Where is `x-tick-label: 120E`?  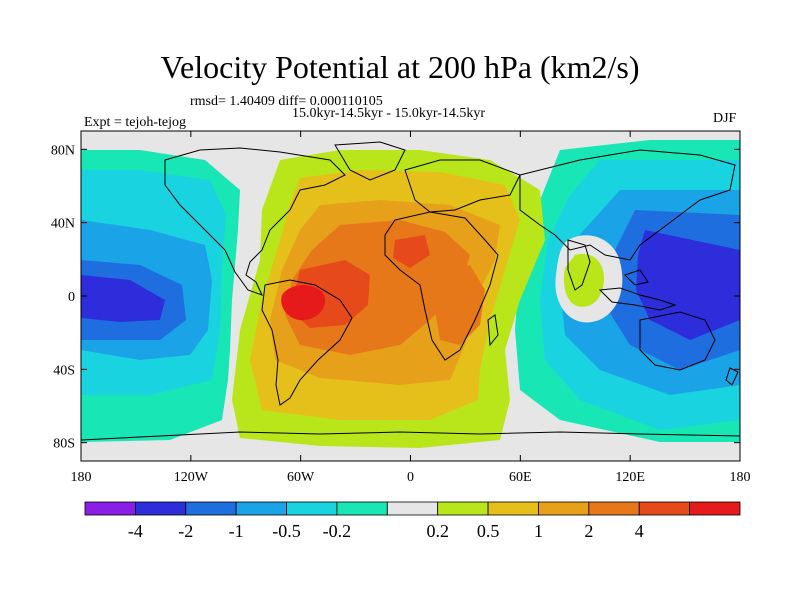 x-tick-label: 120E is located at coordinates (630, 477).